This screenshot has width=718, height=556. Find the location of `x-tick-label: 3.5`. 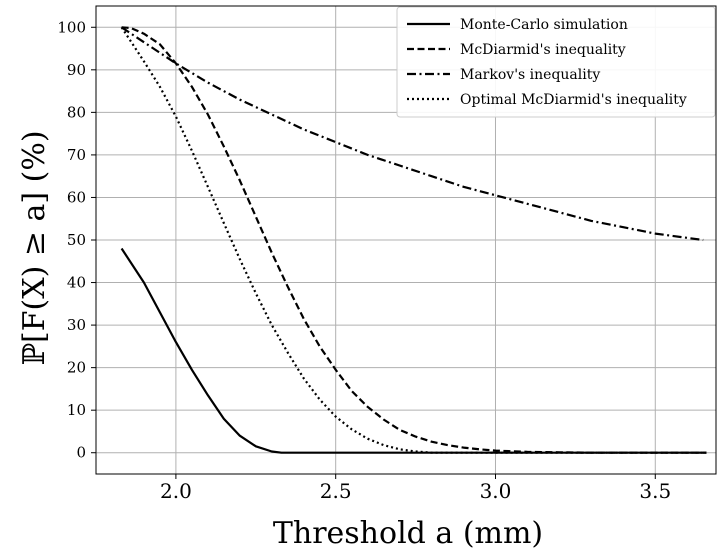

x-tick-label: 3.5 is located at coordinates (655, 491).